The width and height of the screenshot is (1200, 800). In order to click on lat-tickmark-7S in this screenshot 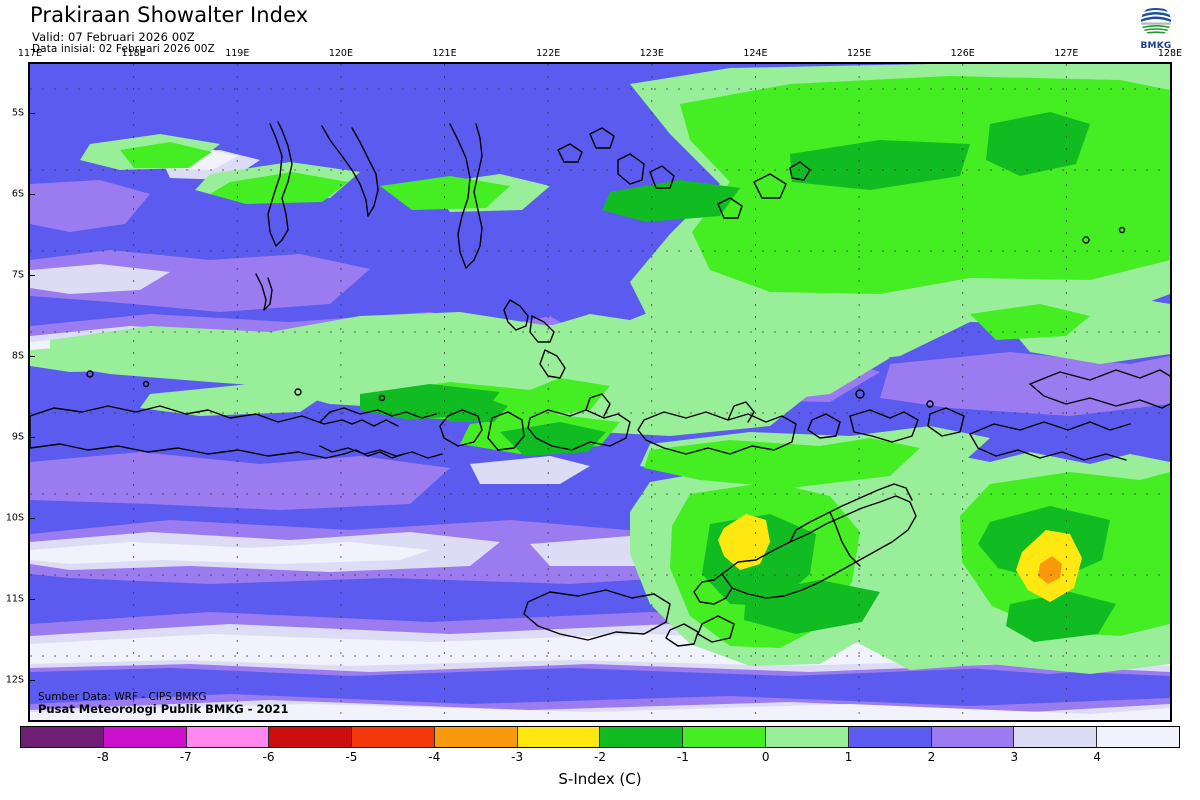, I will do `click(32, 275)`.